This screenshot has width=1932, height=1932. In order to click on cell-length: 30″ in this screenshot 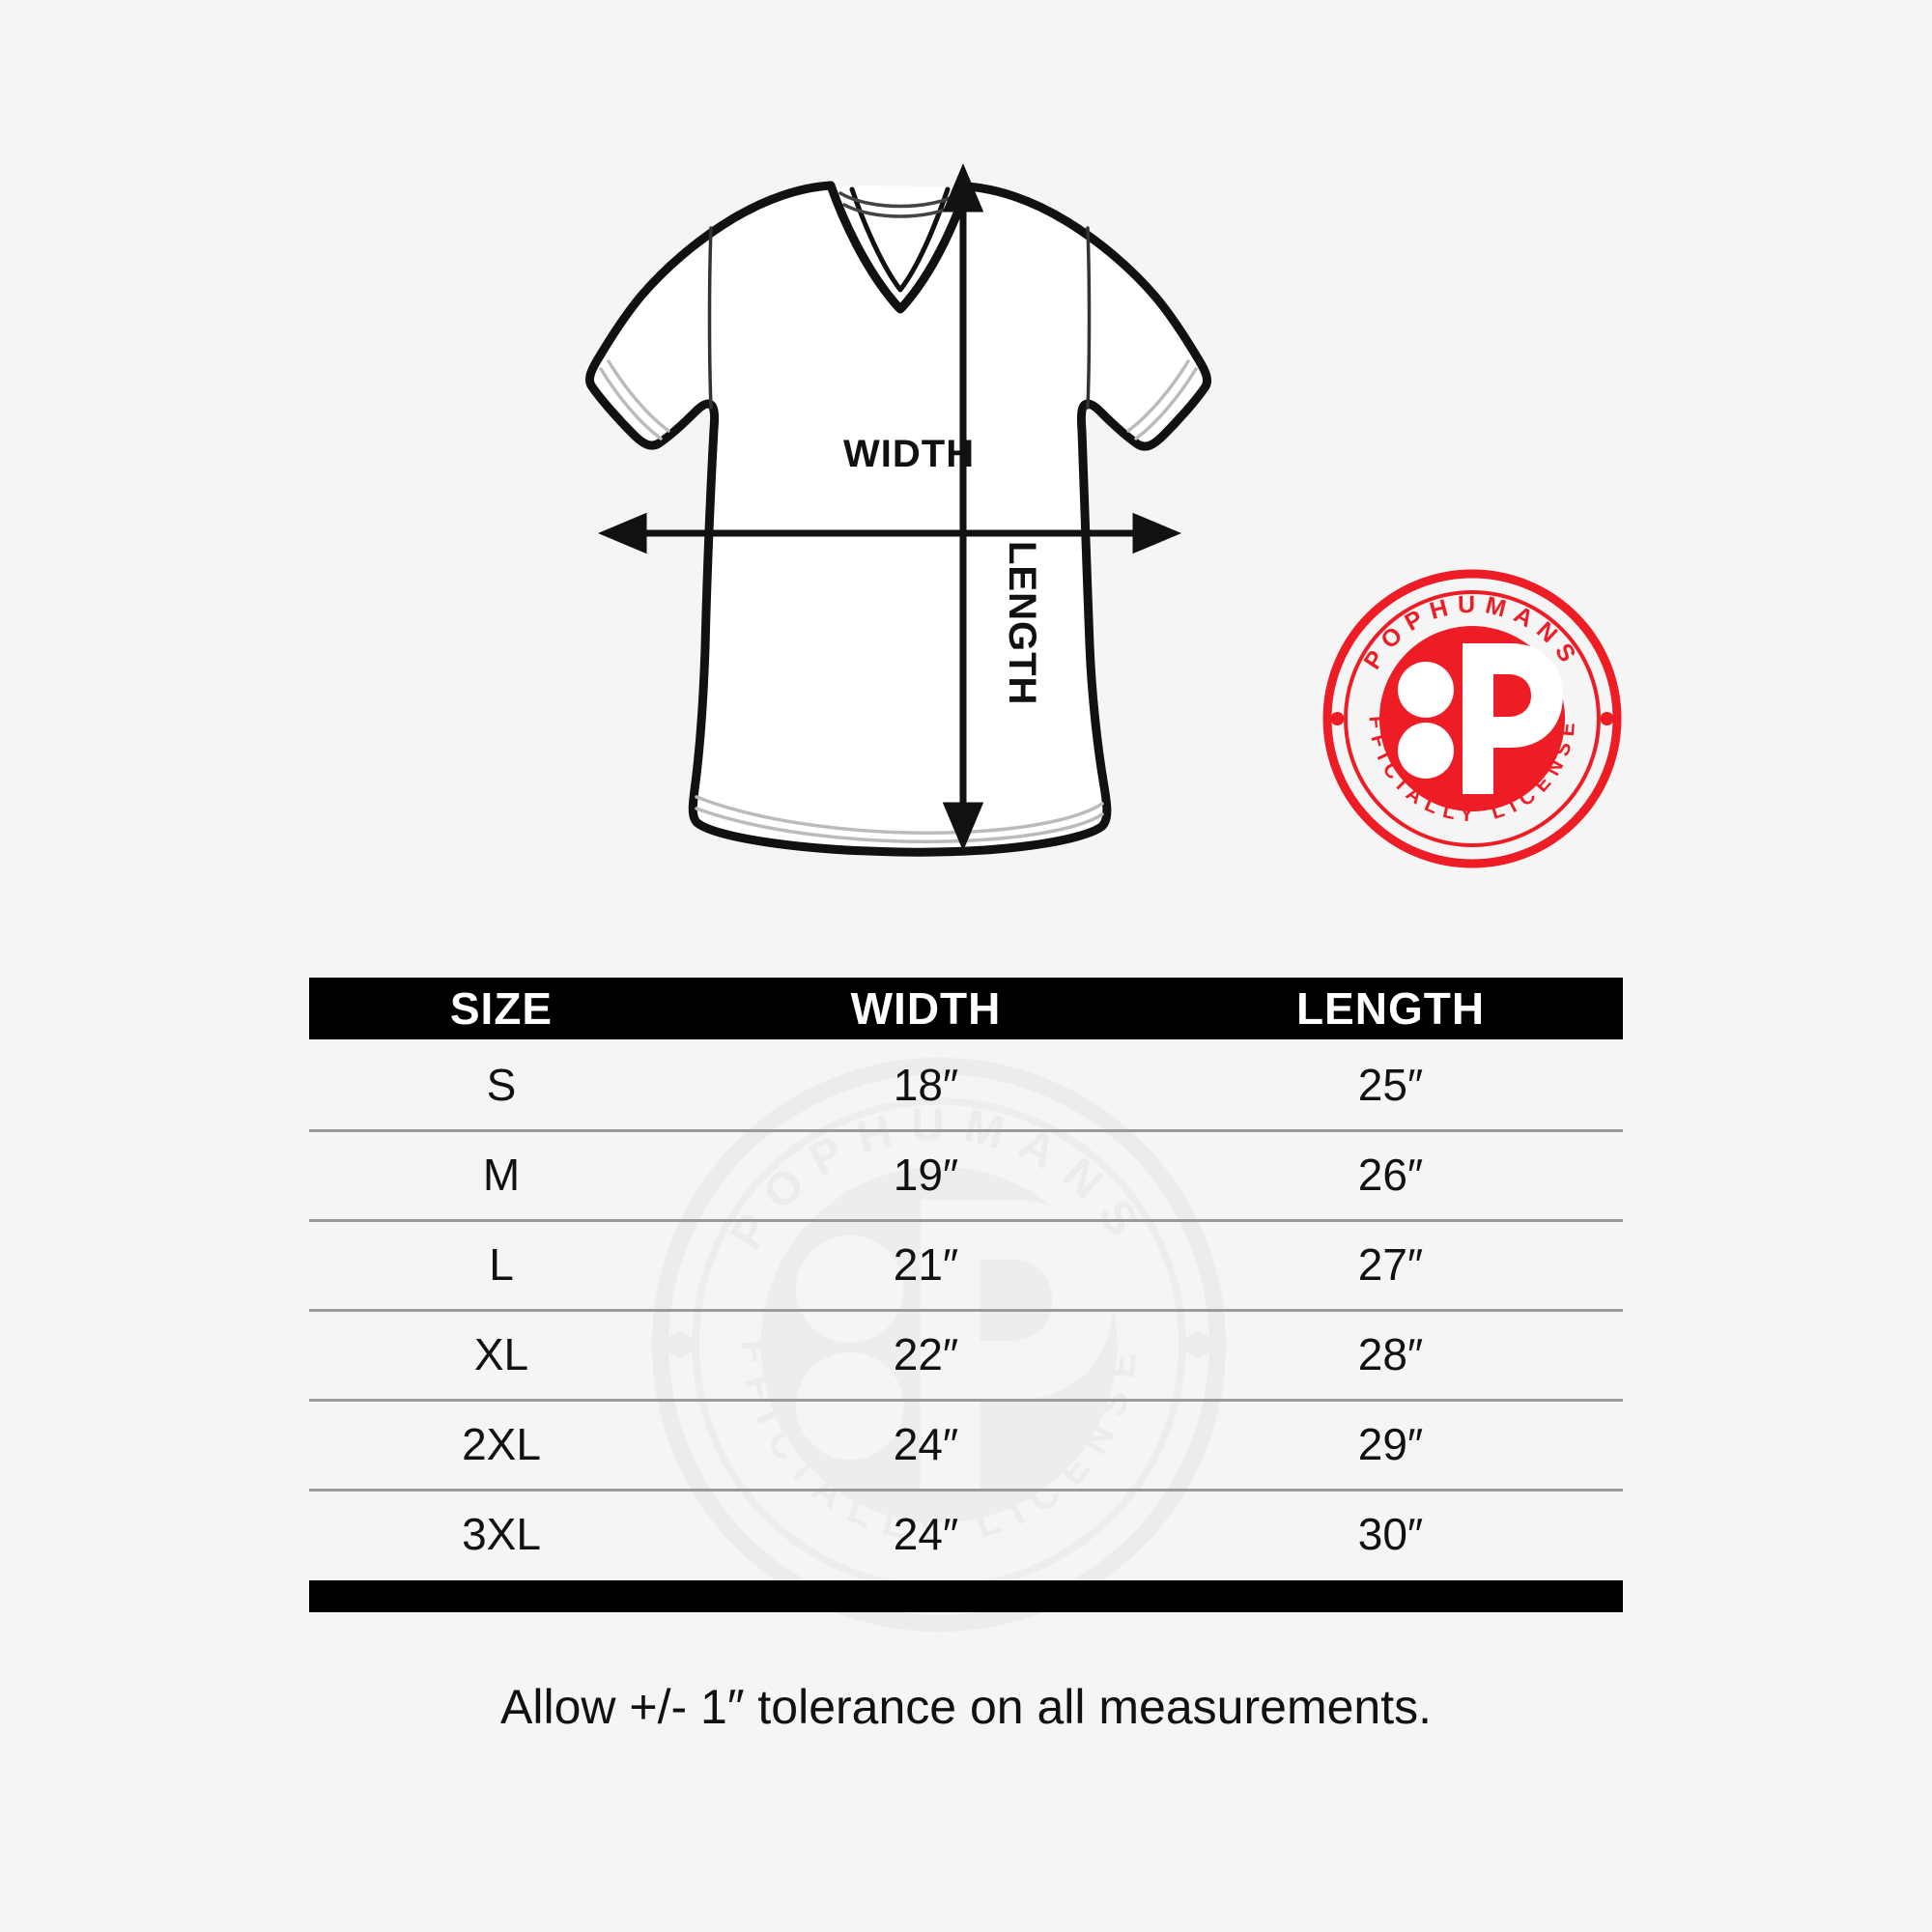, I will do `click(1390, 1533)`.